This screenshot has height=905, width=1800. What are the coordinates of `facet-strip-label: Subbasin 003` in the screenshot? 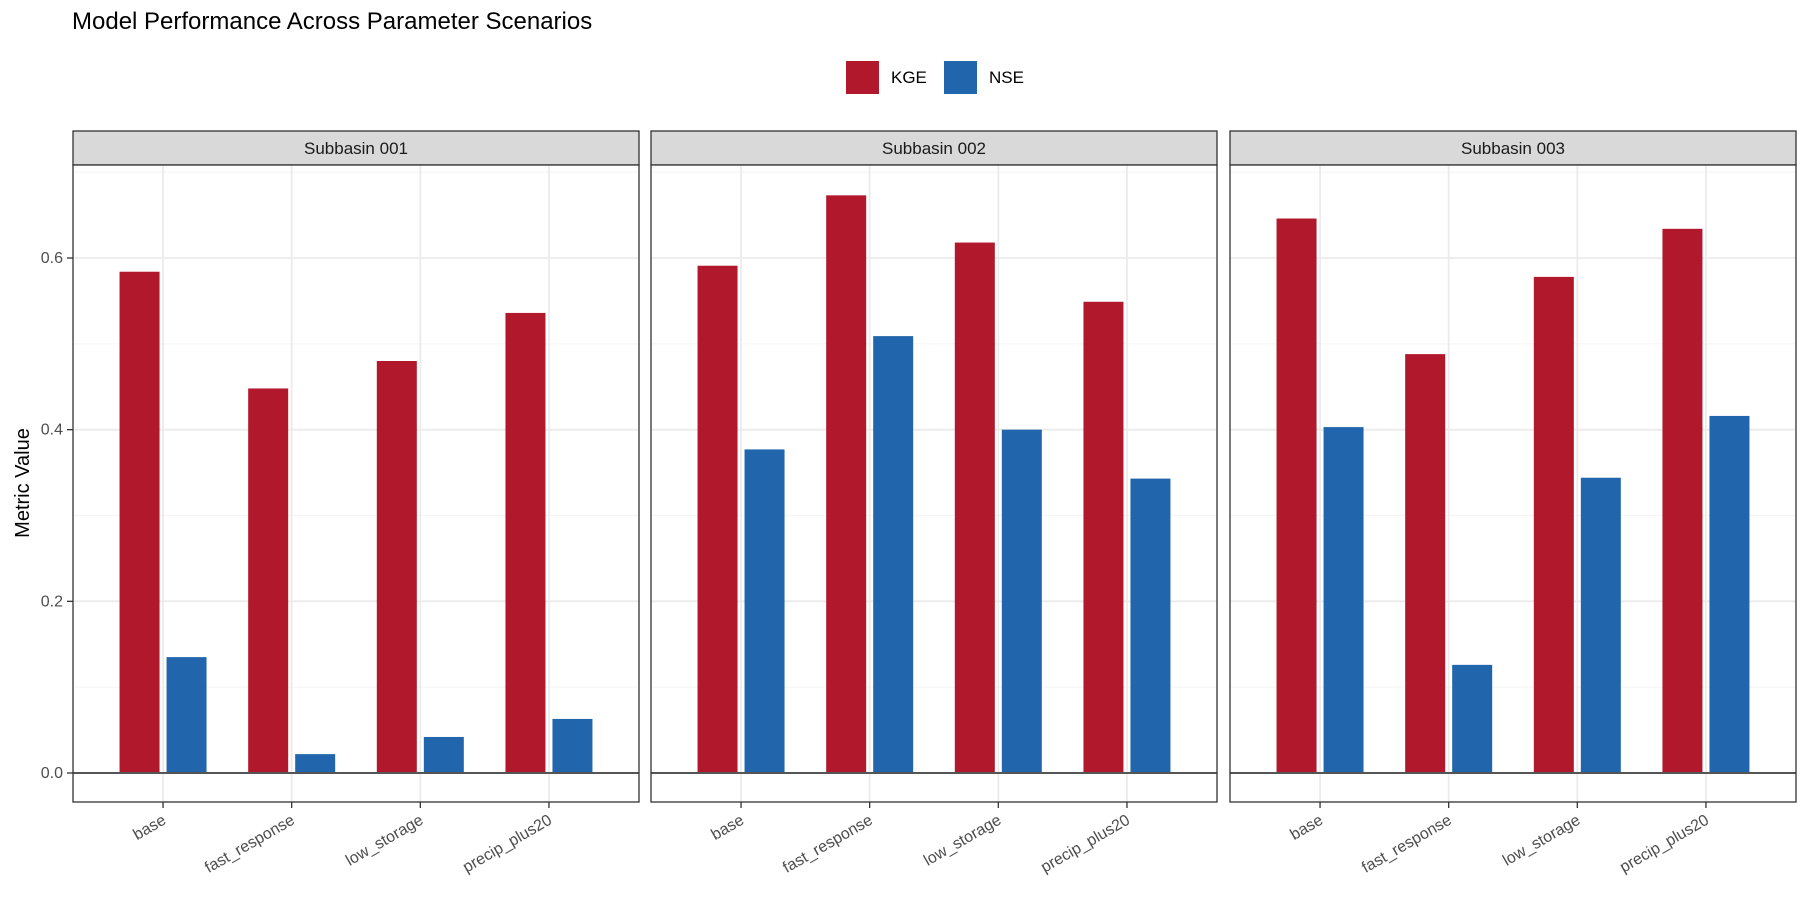 It's located at (1513, 148).